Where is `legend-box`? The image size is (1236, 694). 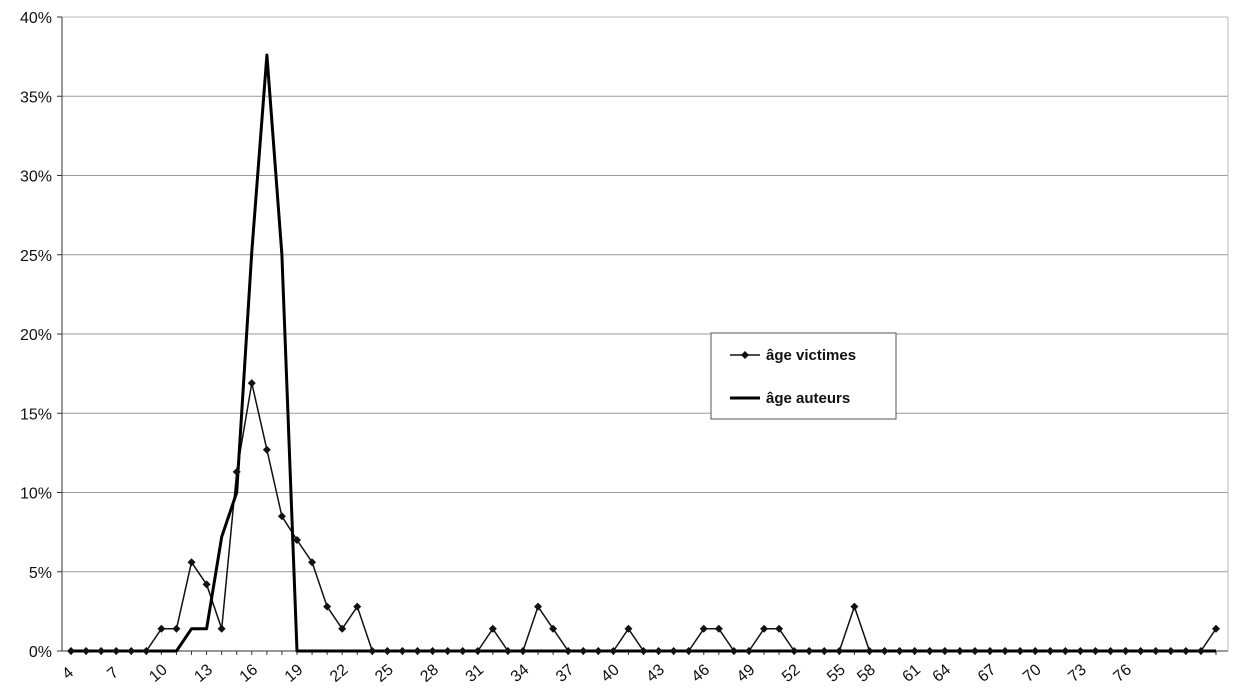 legend-box is located at coordinates (803, 376).